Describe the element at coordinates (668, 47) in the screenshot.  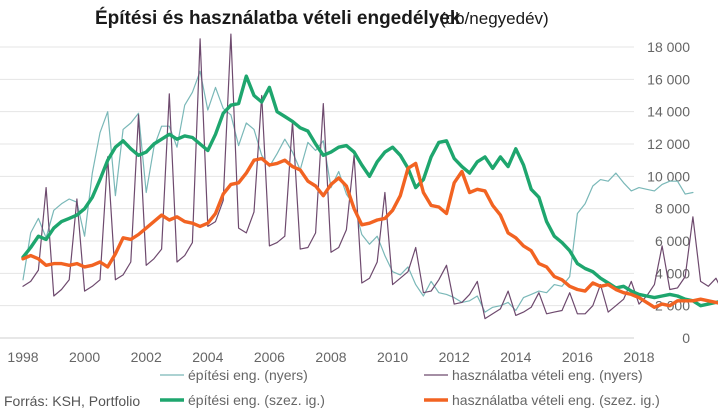
I see `y-tick-label: 18 000` at that location.